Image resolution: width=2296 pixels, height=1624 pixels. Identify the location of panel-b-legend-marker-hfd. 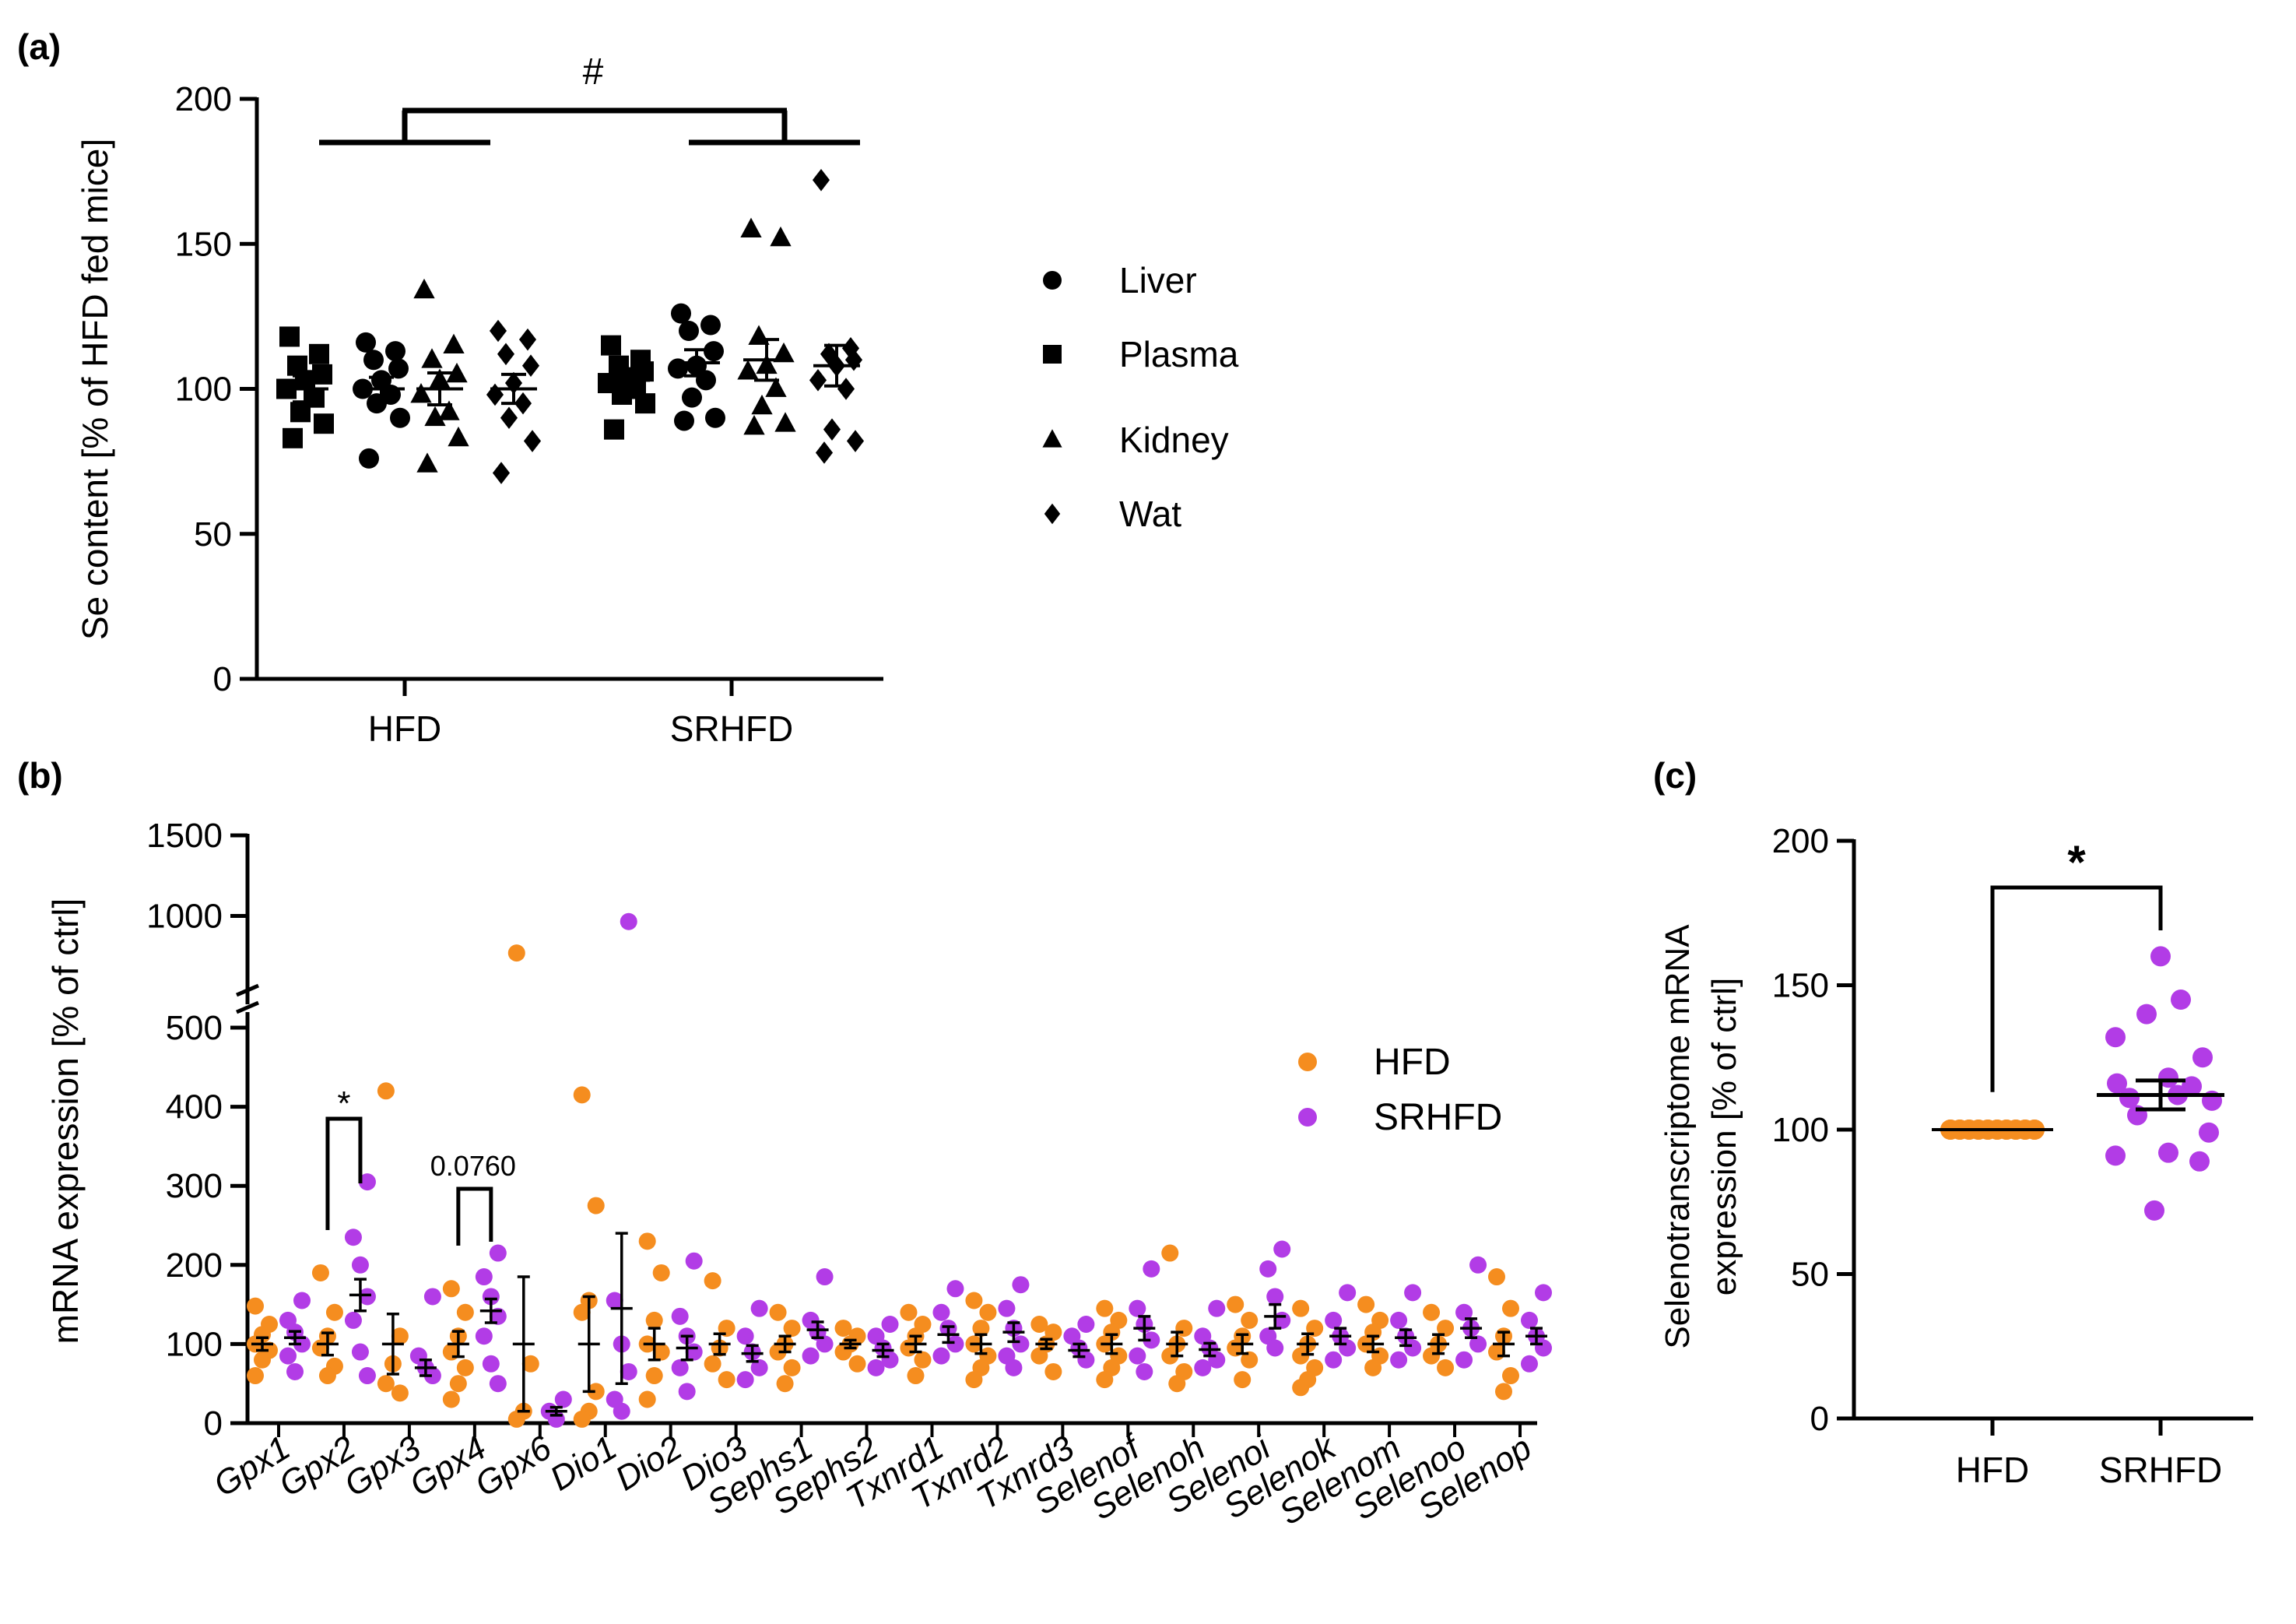
(1307, 1062).